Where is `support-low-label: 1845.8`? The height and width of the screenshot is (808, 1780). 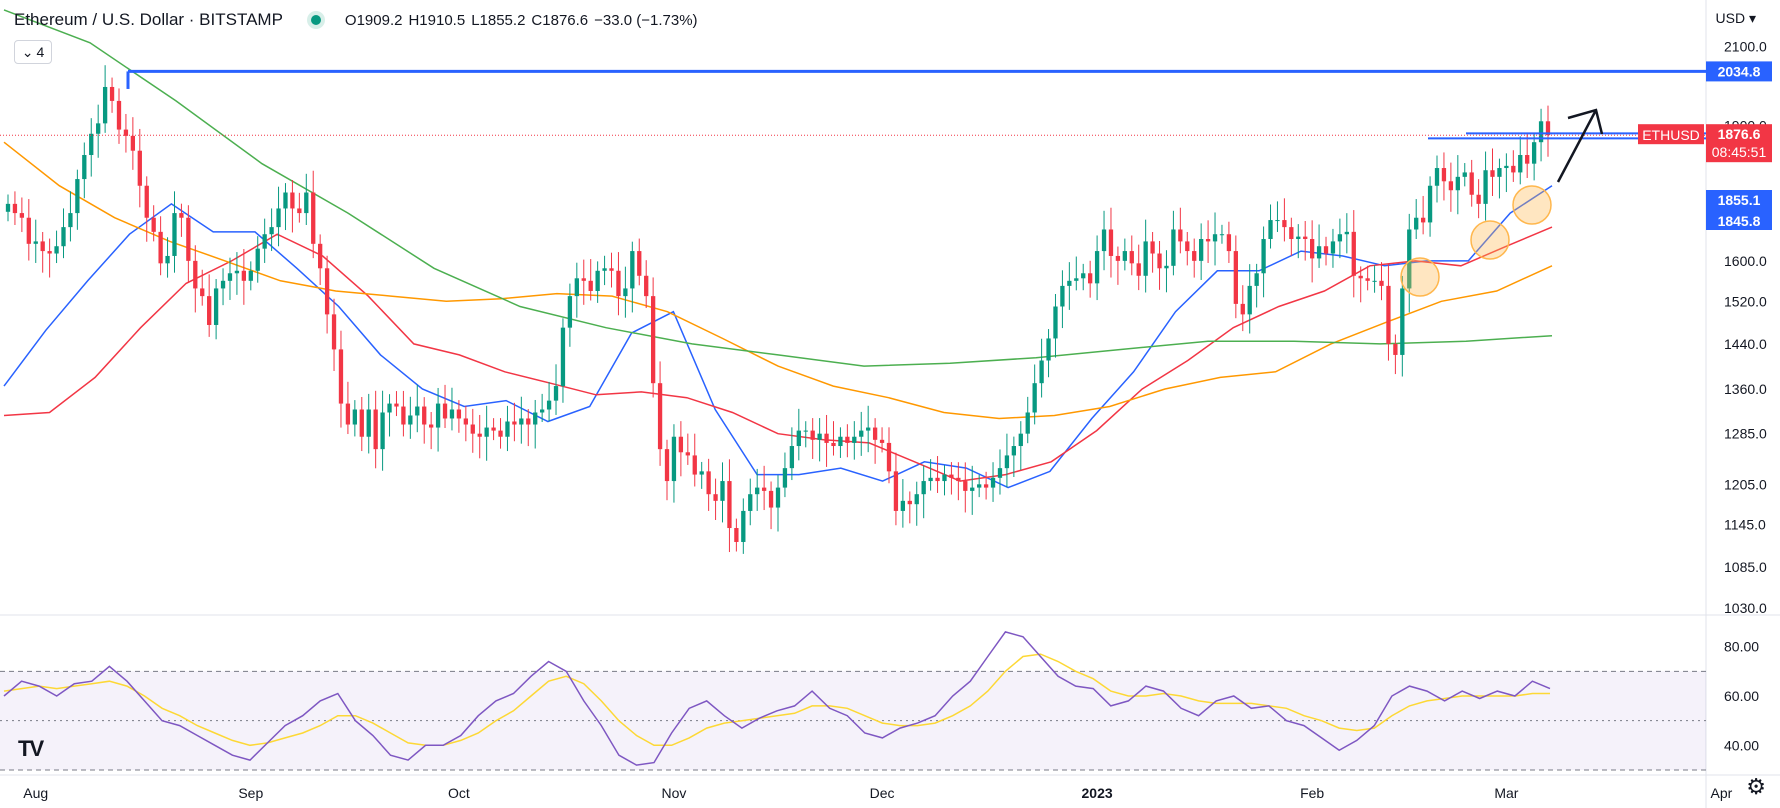 support-low-label: 1845.8 is located at coordinates (1739, 221).